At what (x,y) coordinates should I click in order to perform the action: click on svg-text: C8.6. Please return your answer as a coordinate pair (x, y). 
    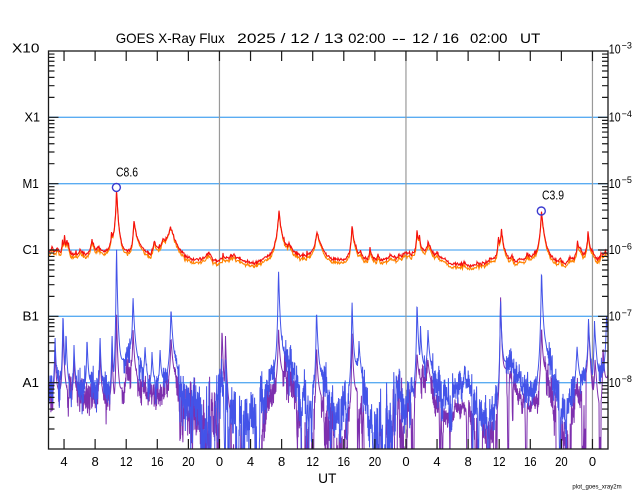
    Looking at the image, I should click on (127, 173).